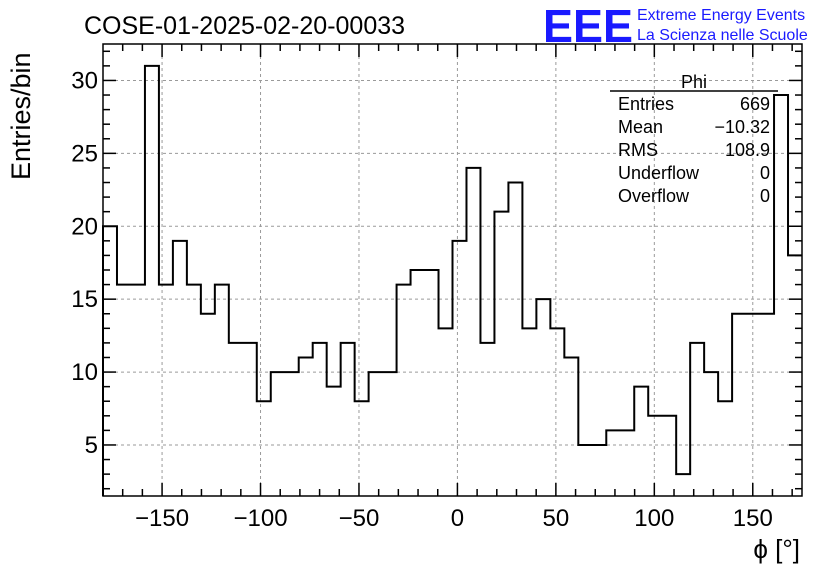 The width and height of the screenshot is (836, 572). What do you see at coordinates (722, 35) in the screenshot?
I see `logo-line-2: La Scienza nelle Scuole` at bounding box center [722, 35].